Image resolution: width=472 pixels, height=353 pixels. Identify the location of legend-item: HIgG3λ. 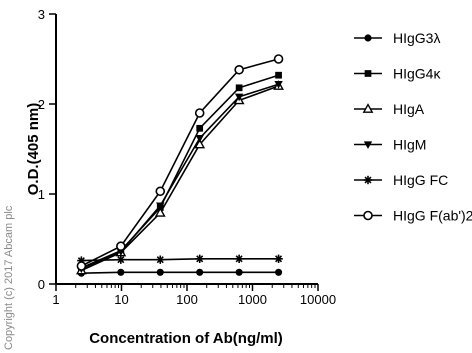
(397, 38).